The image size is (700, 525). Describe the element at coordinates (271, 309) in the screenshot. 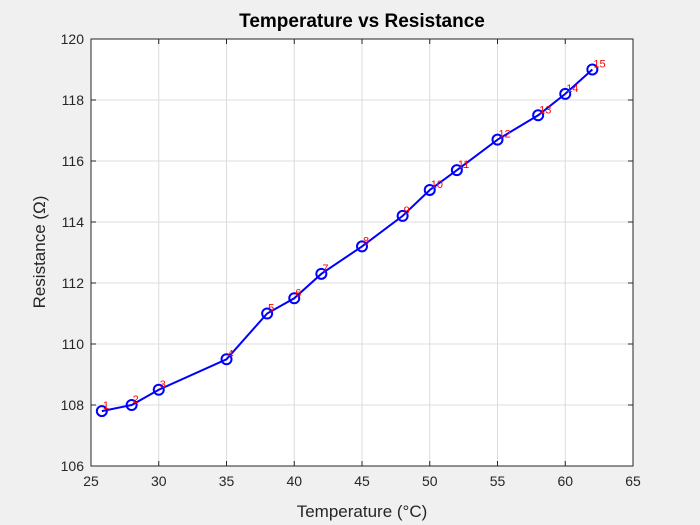

I see `data-point-label: 5` at that location.